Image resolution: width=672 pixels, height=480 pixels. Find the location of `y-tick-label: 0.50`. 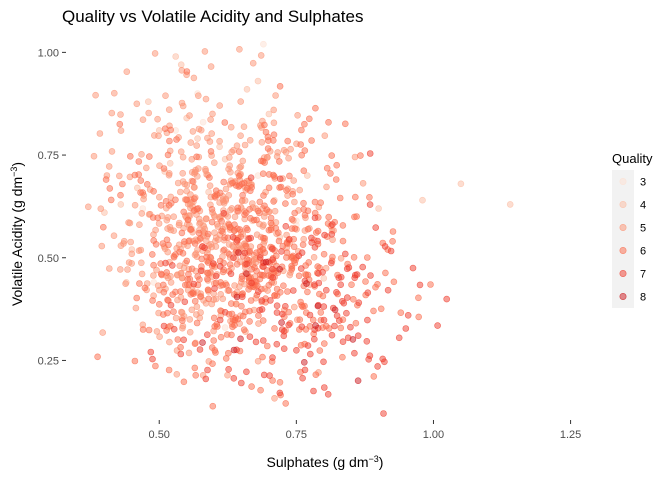

y-tick-label: 0.50 is located at coordinates (48, 259).